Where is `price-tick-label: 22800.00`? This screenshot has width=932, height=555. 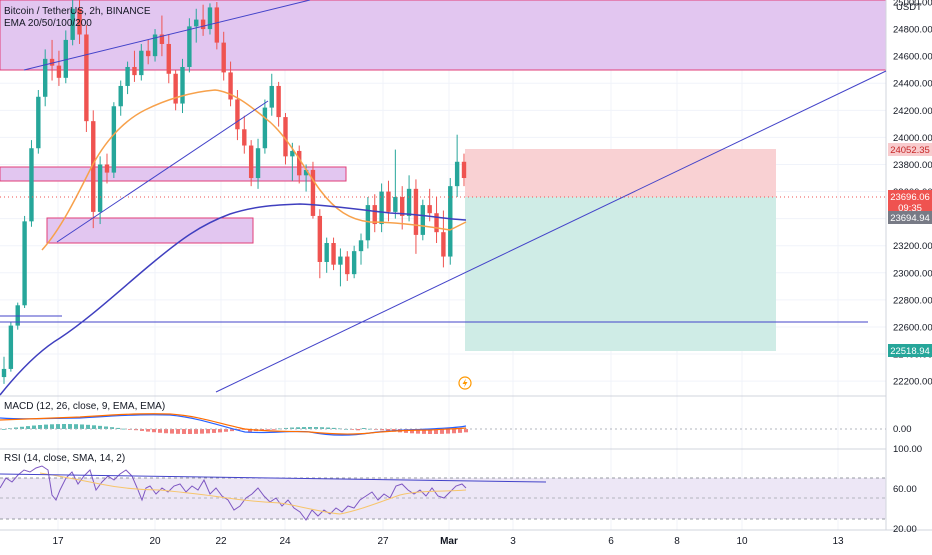
price-tick-label: 22800.00 is located at coordinates (912, 300).